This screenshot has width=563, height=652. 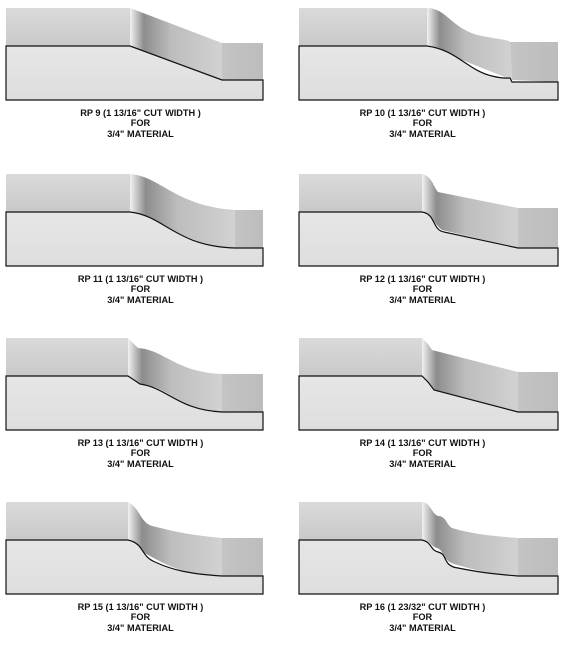 What do you see at coordinates (422, 607) in the screenshot?
I see `profile-model: RP 16 (1 23/32" CUT WIDTH )` at bounding box center [422, 607].